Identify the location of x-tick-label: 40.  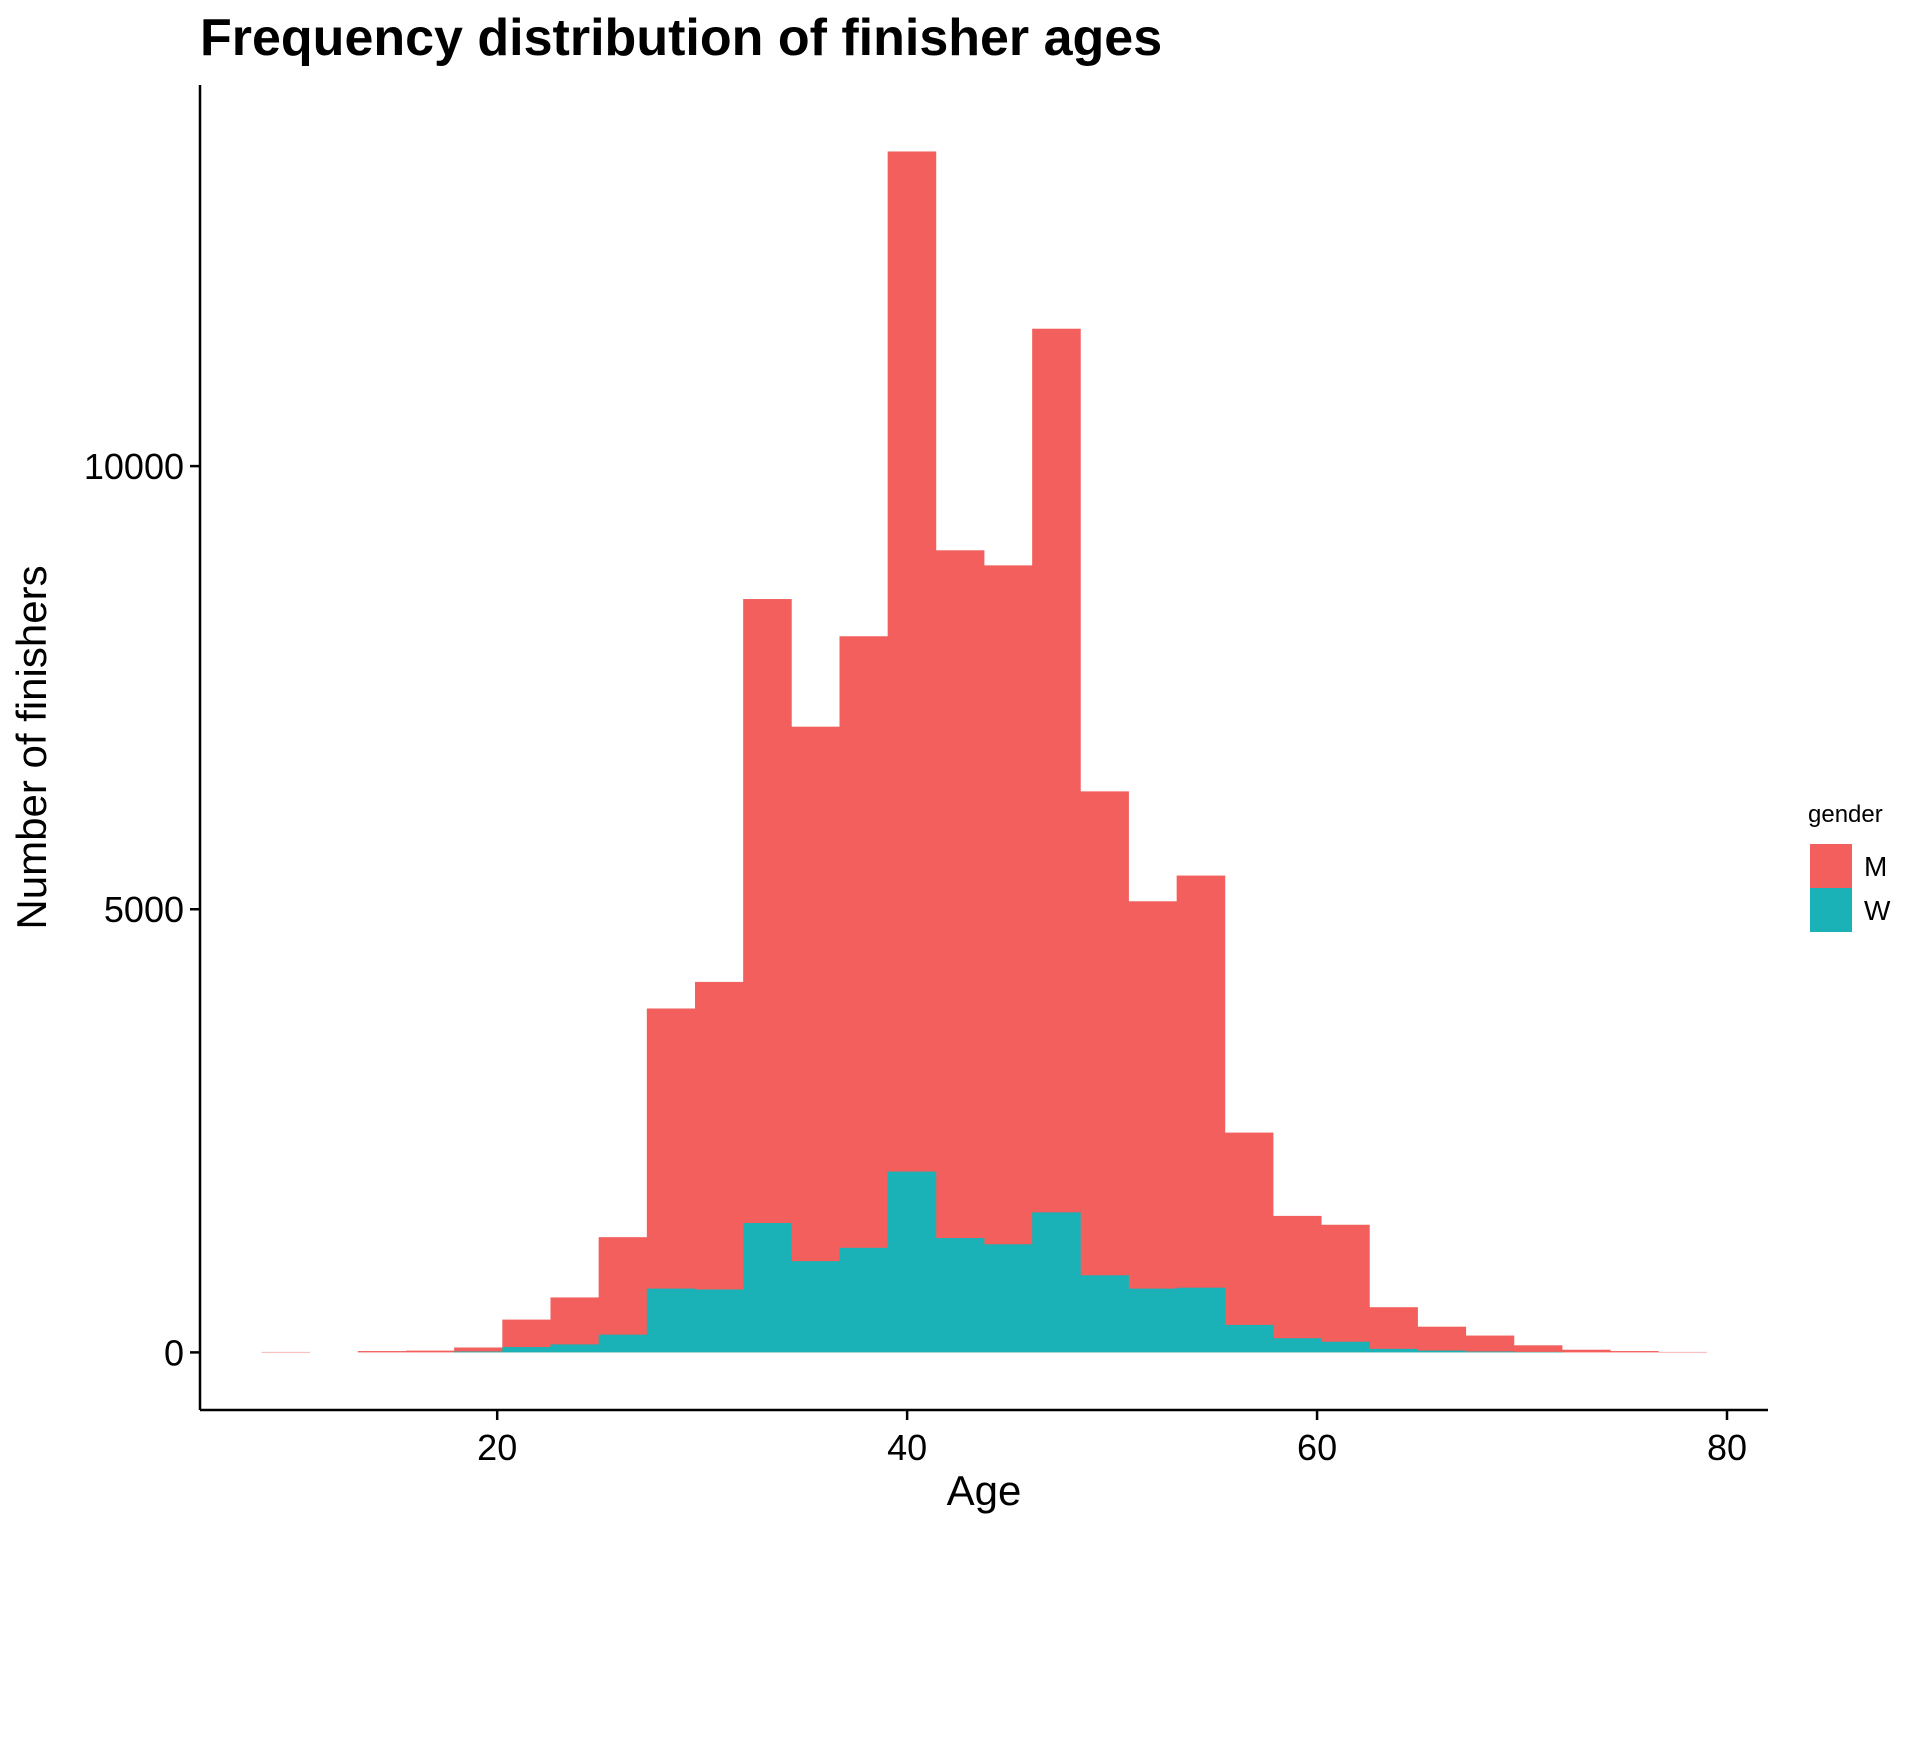
(907, 1447).